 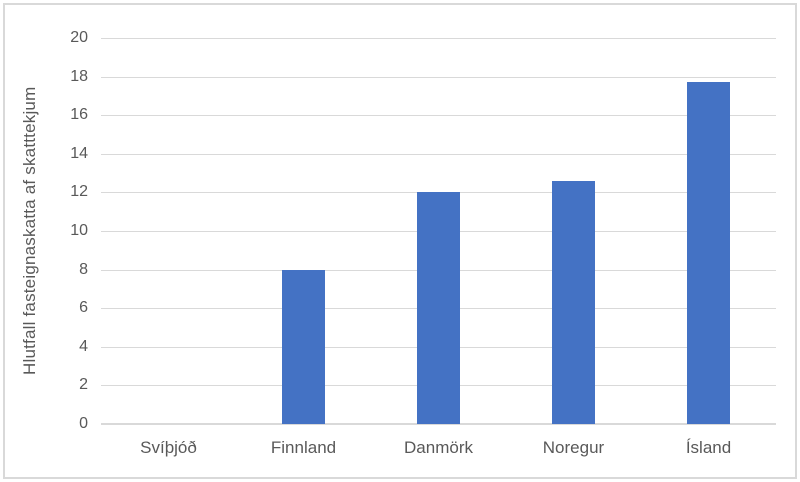 What do you see at coordinates (79, 230) in the screenshot?
I see `y-axis-tick-label-10: 10` at bounding box center [79, 230].